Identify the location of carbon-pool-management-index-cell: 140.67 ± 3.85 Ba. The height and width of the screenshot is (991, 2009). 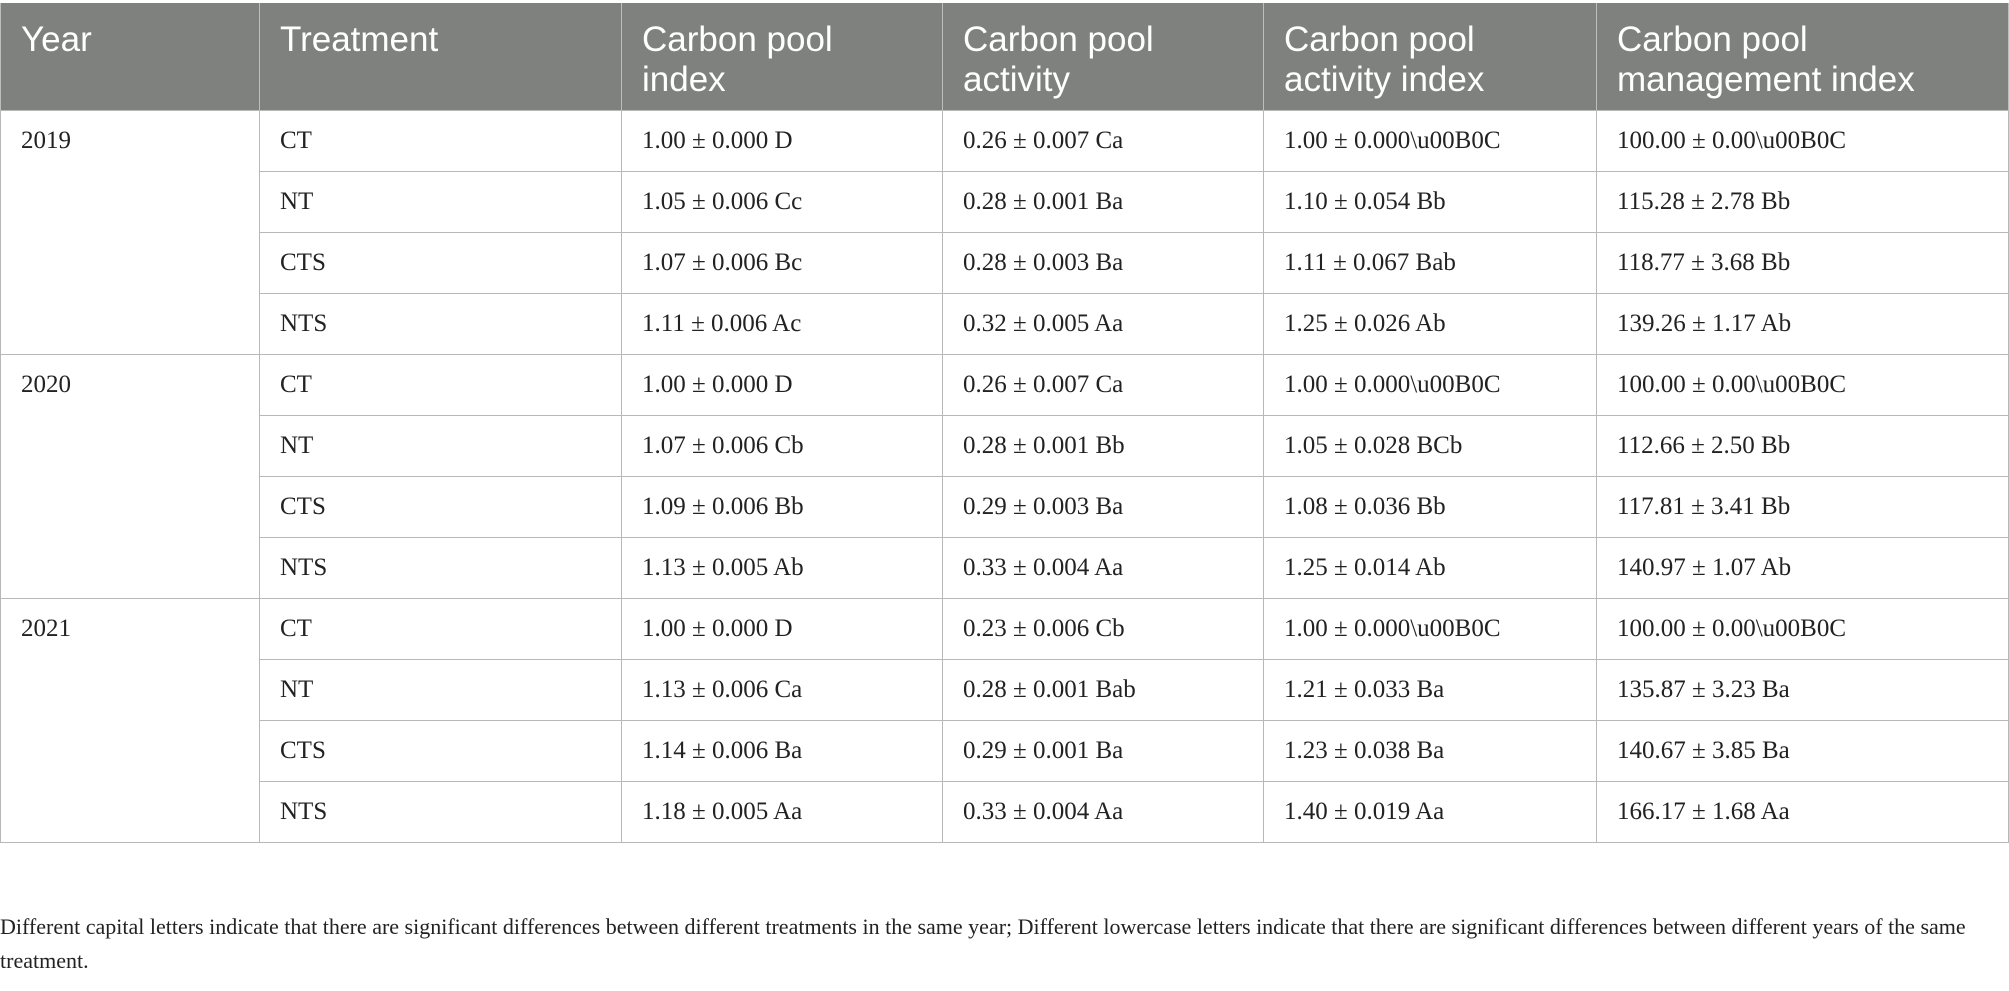
(1802, 751).